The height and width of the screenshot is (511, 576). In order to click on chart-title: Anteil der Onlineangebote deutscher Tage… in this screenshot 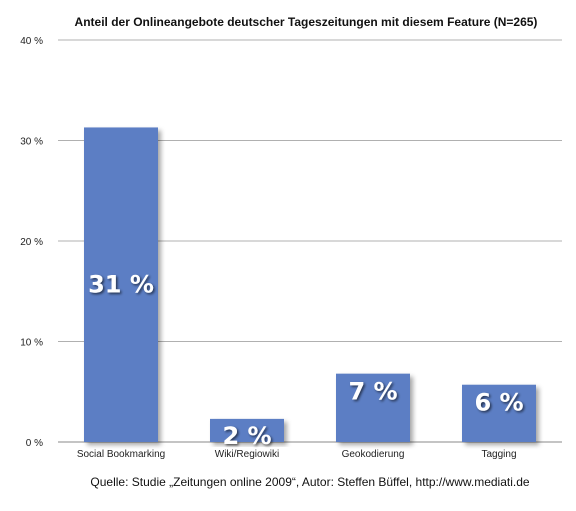, I will do `click(306, 22)`.